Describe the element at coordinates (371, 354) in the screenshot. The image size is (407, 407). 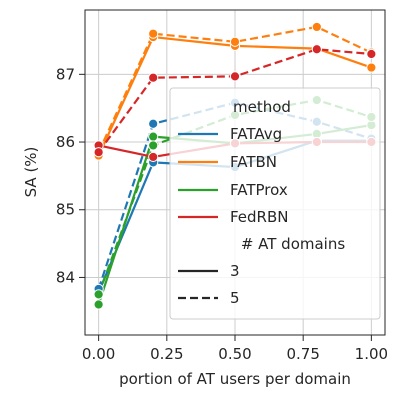
I see `x-tick-label: 1.00` at that location.